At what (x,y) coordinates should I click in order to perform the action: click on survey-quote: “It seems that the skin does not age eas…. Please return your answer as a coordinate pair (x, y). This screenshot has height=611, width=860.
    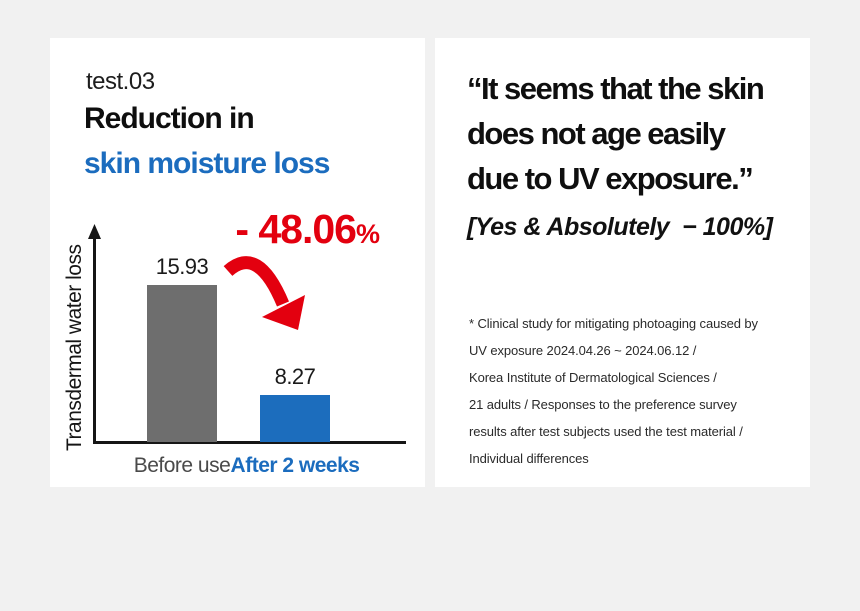
    Looking at the image, I should click on (616, 133).